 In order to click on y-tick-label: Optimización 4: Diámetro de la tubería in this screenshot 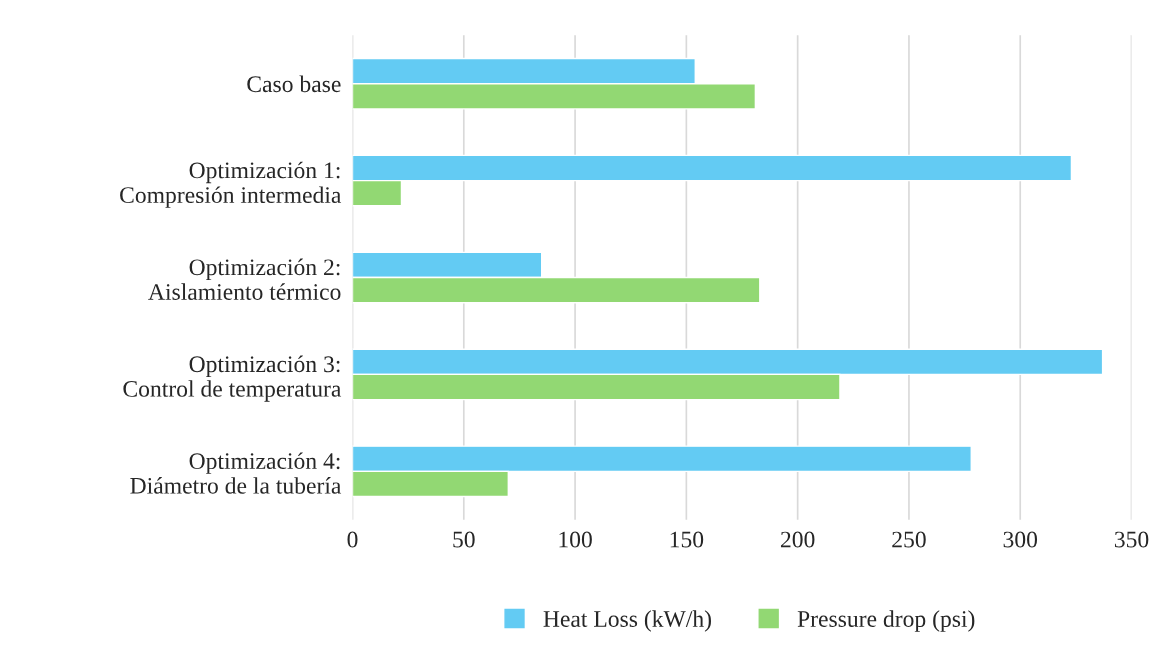, I will do `click(236, 473)`.